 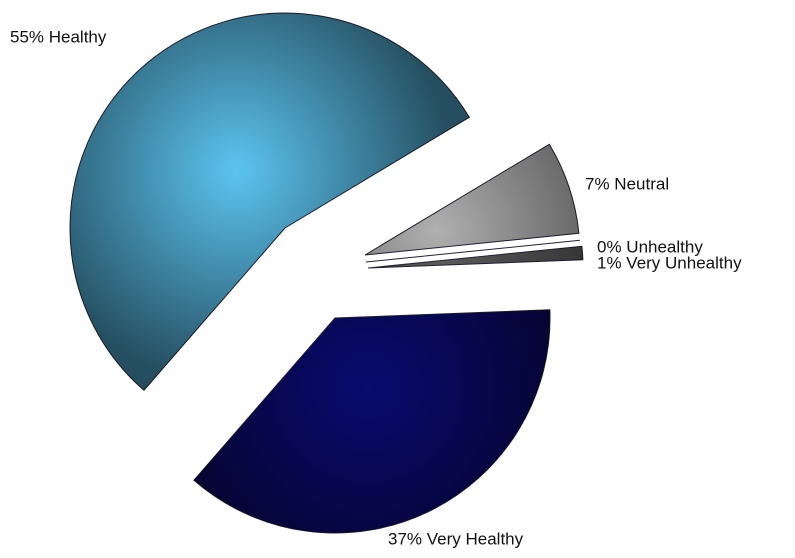 I want to click on data-label: 1% Very Unhealthy, so click(x=669, y=262).